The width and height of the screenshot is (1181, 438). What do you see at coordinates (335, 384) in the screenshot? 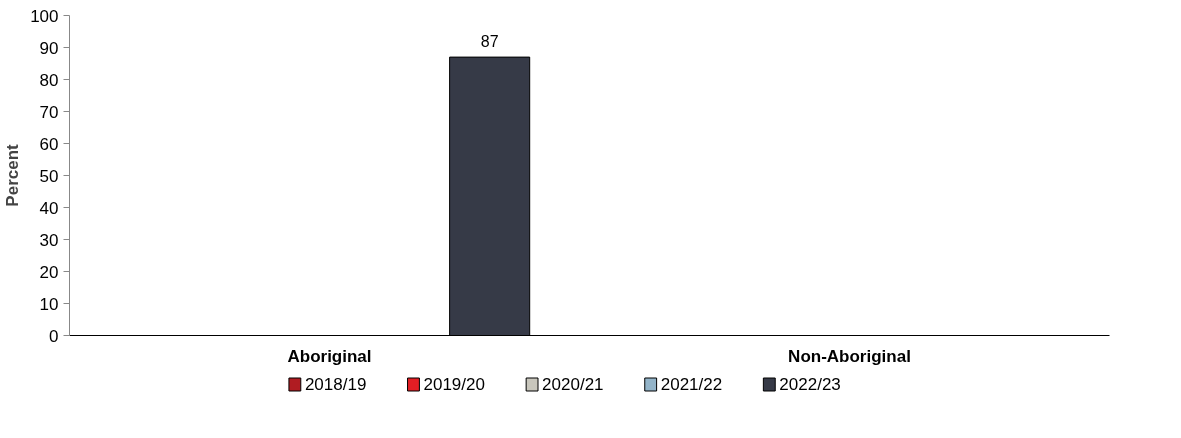
I see `legend-label: 2018/19` at bounding box center [335, 384].